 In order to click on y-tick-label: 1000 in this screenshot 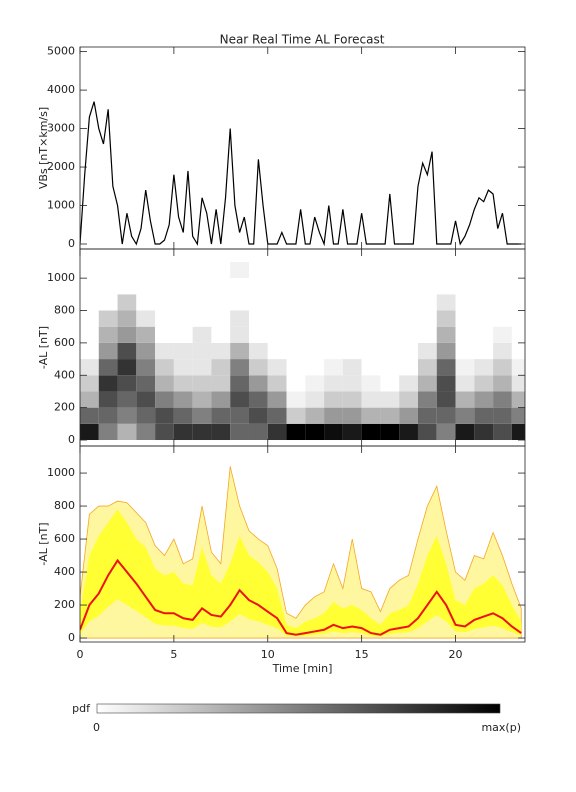, I will do `click(61, 205)`.